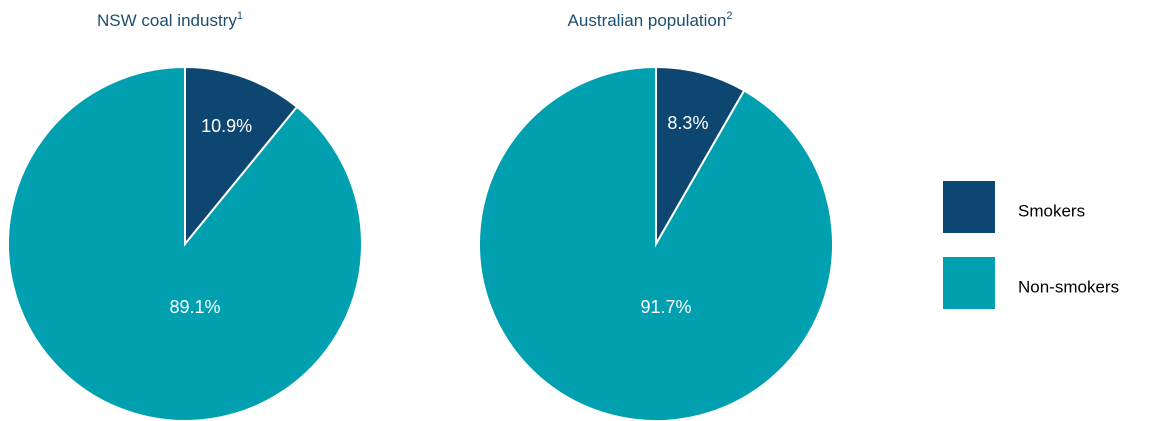 The height and width of the screenshot is (421, 1155). What do you see at coordinates (194, 307) in the screenshot?
I see `slice-label: 89.1%` at bounding box center [194, 307].